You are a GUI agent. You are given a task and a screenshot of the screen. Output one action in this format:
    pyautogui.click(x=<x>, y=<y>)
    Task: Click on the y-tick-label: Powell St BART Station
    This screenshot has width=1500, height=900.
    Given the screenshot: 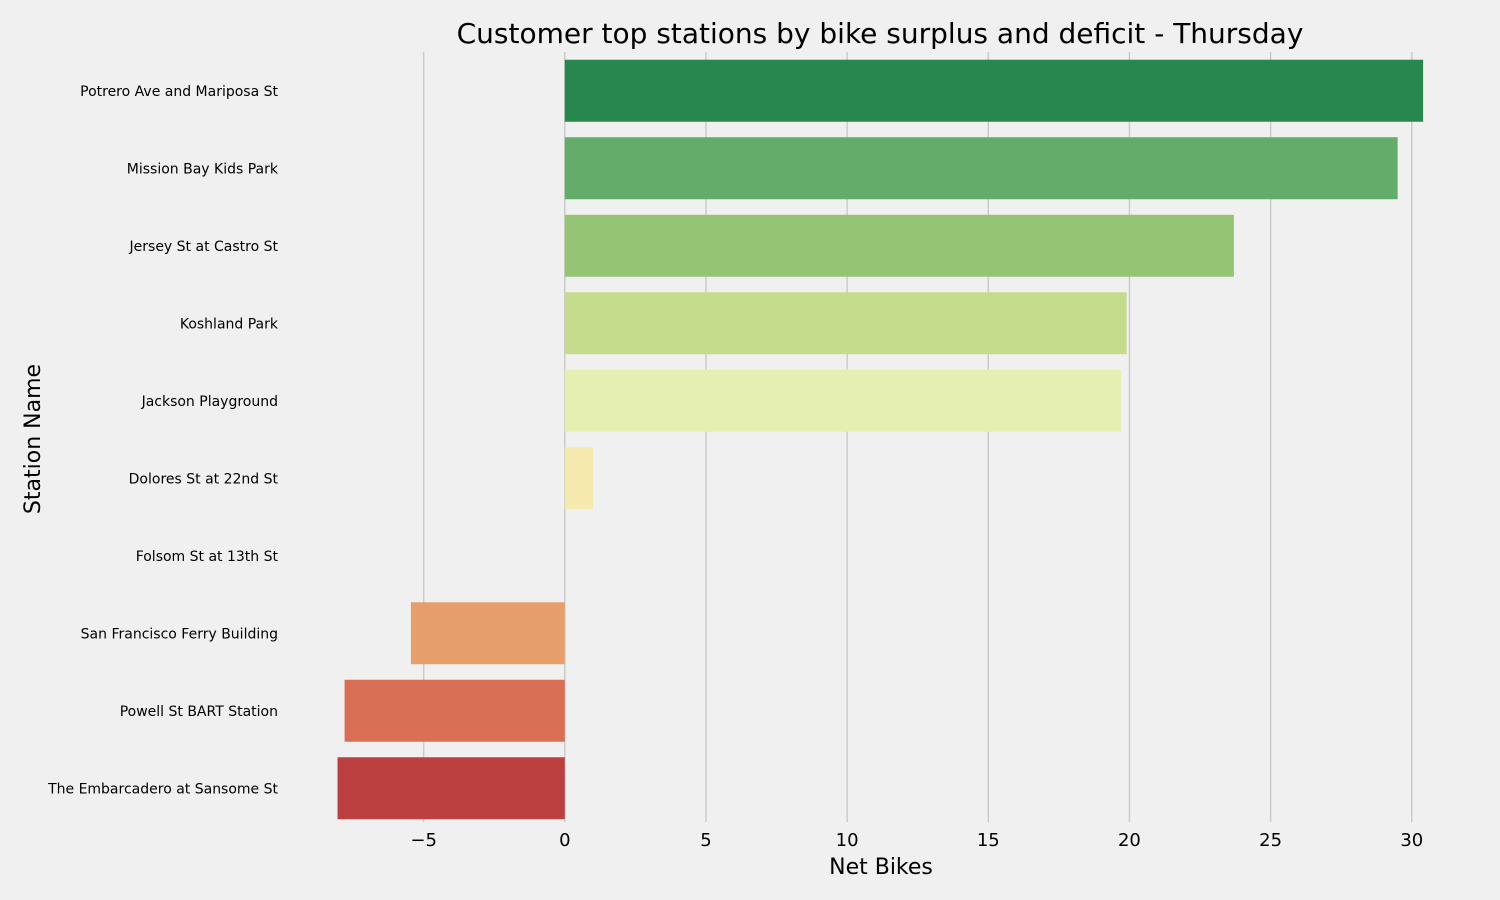 What is the action you would take?
    pyautogui.click(x=199, y=712)
    